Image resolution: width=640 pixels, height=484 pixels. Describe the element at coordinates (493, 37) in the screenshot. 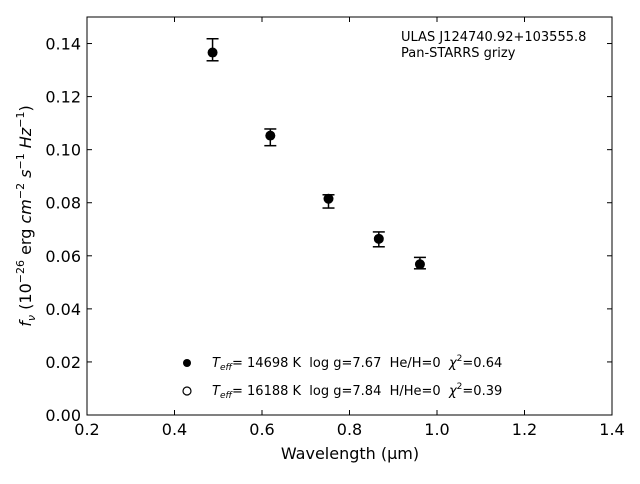

I see `annotation-line1: ULAS J124740.92+103555.8` at that location.